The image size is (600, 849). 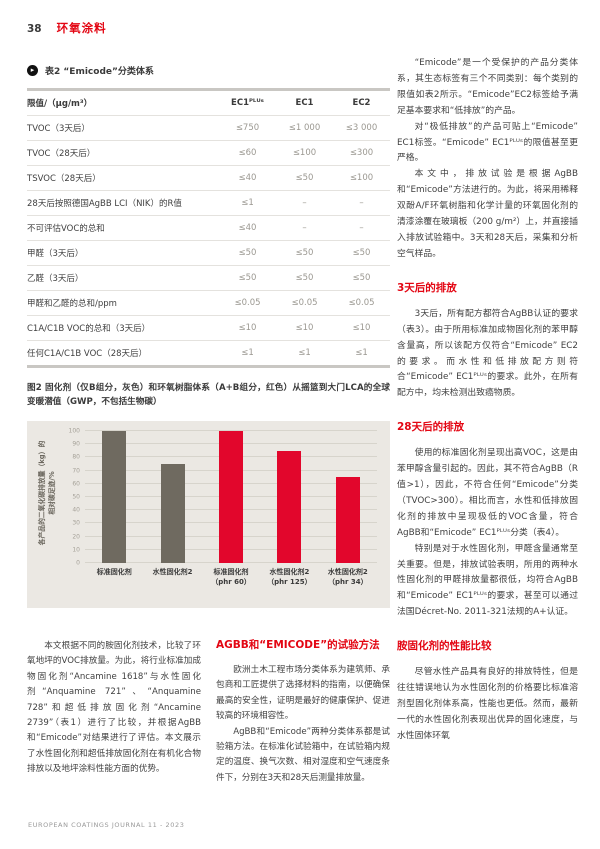 I want to click on row-label: 甲醛（3天后）, so click(x=55, y=254).